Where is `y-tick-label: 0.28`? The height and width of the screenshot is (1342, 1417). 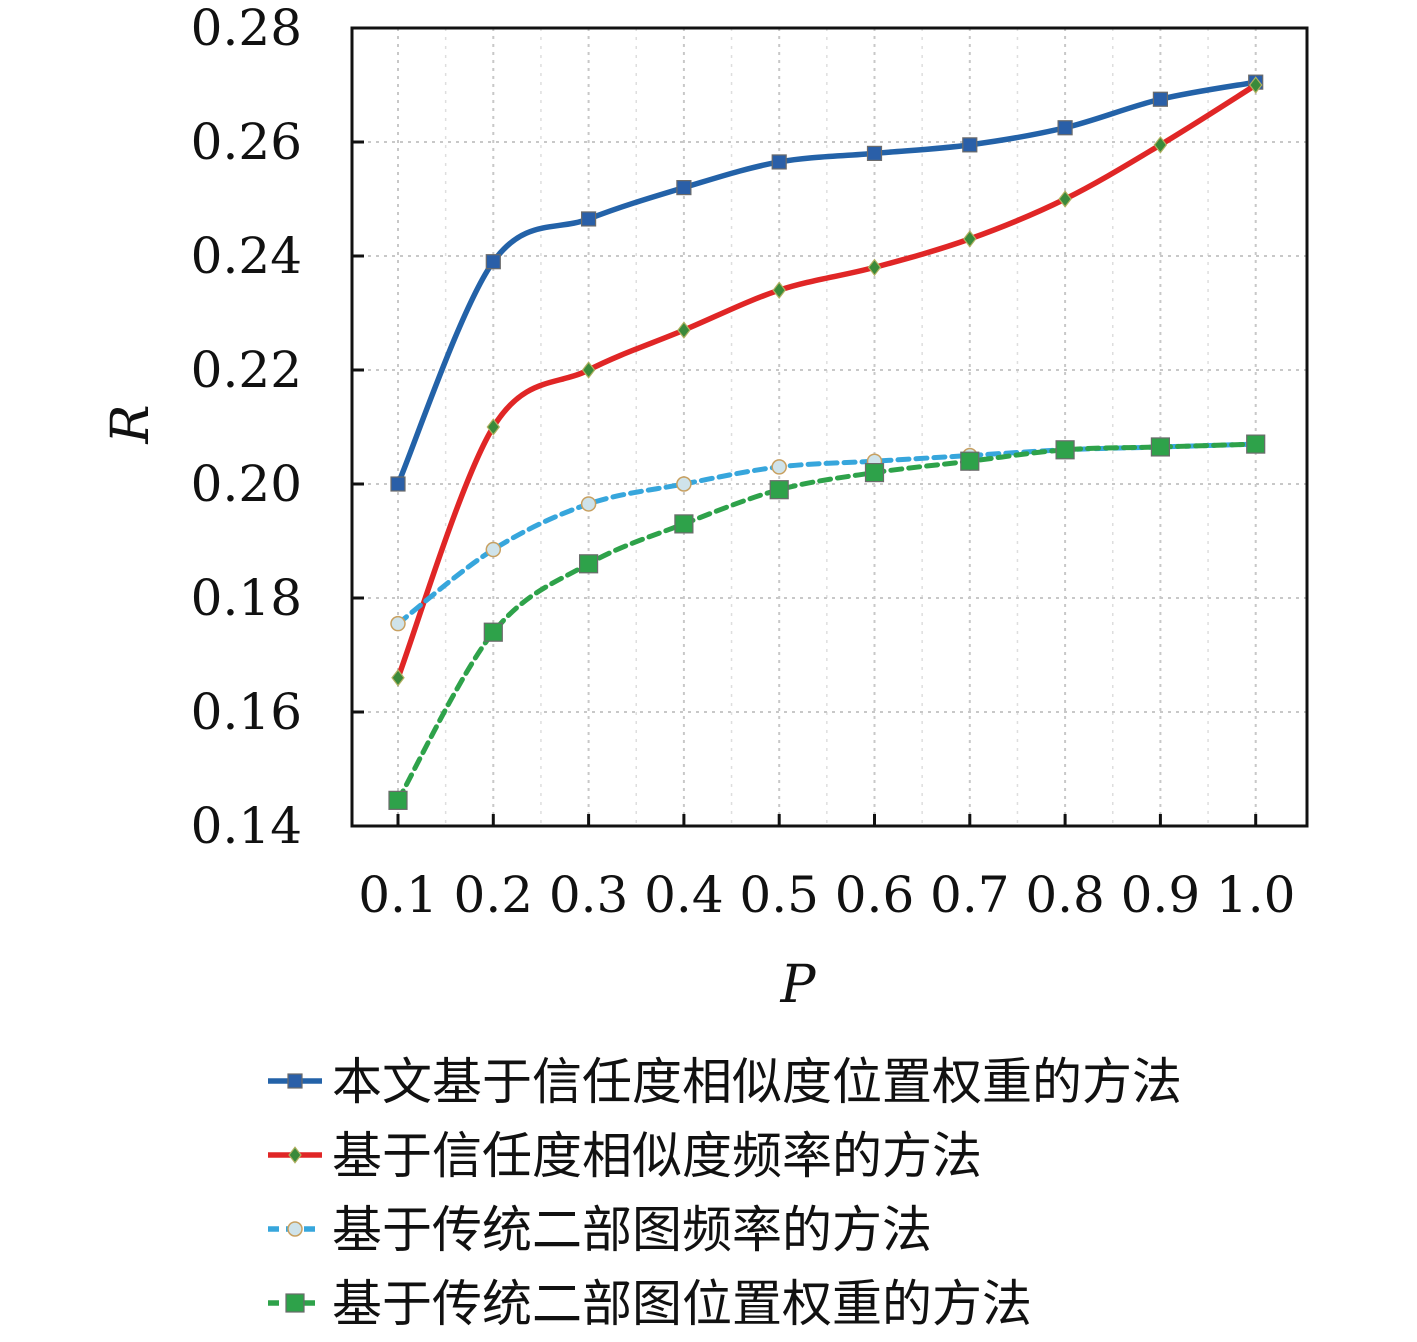 y-tick-label: 0.28 is located at coordinates (246, 28).